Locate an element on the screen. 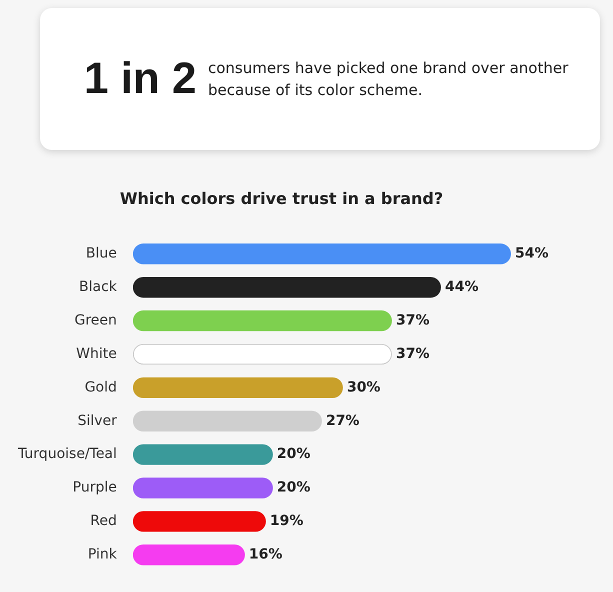  chart-title: Which colors drive trust in a brand? is located at coordinates (282, 198).